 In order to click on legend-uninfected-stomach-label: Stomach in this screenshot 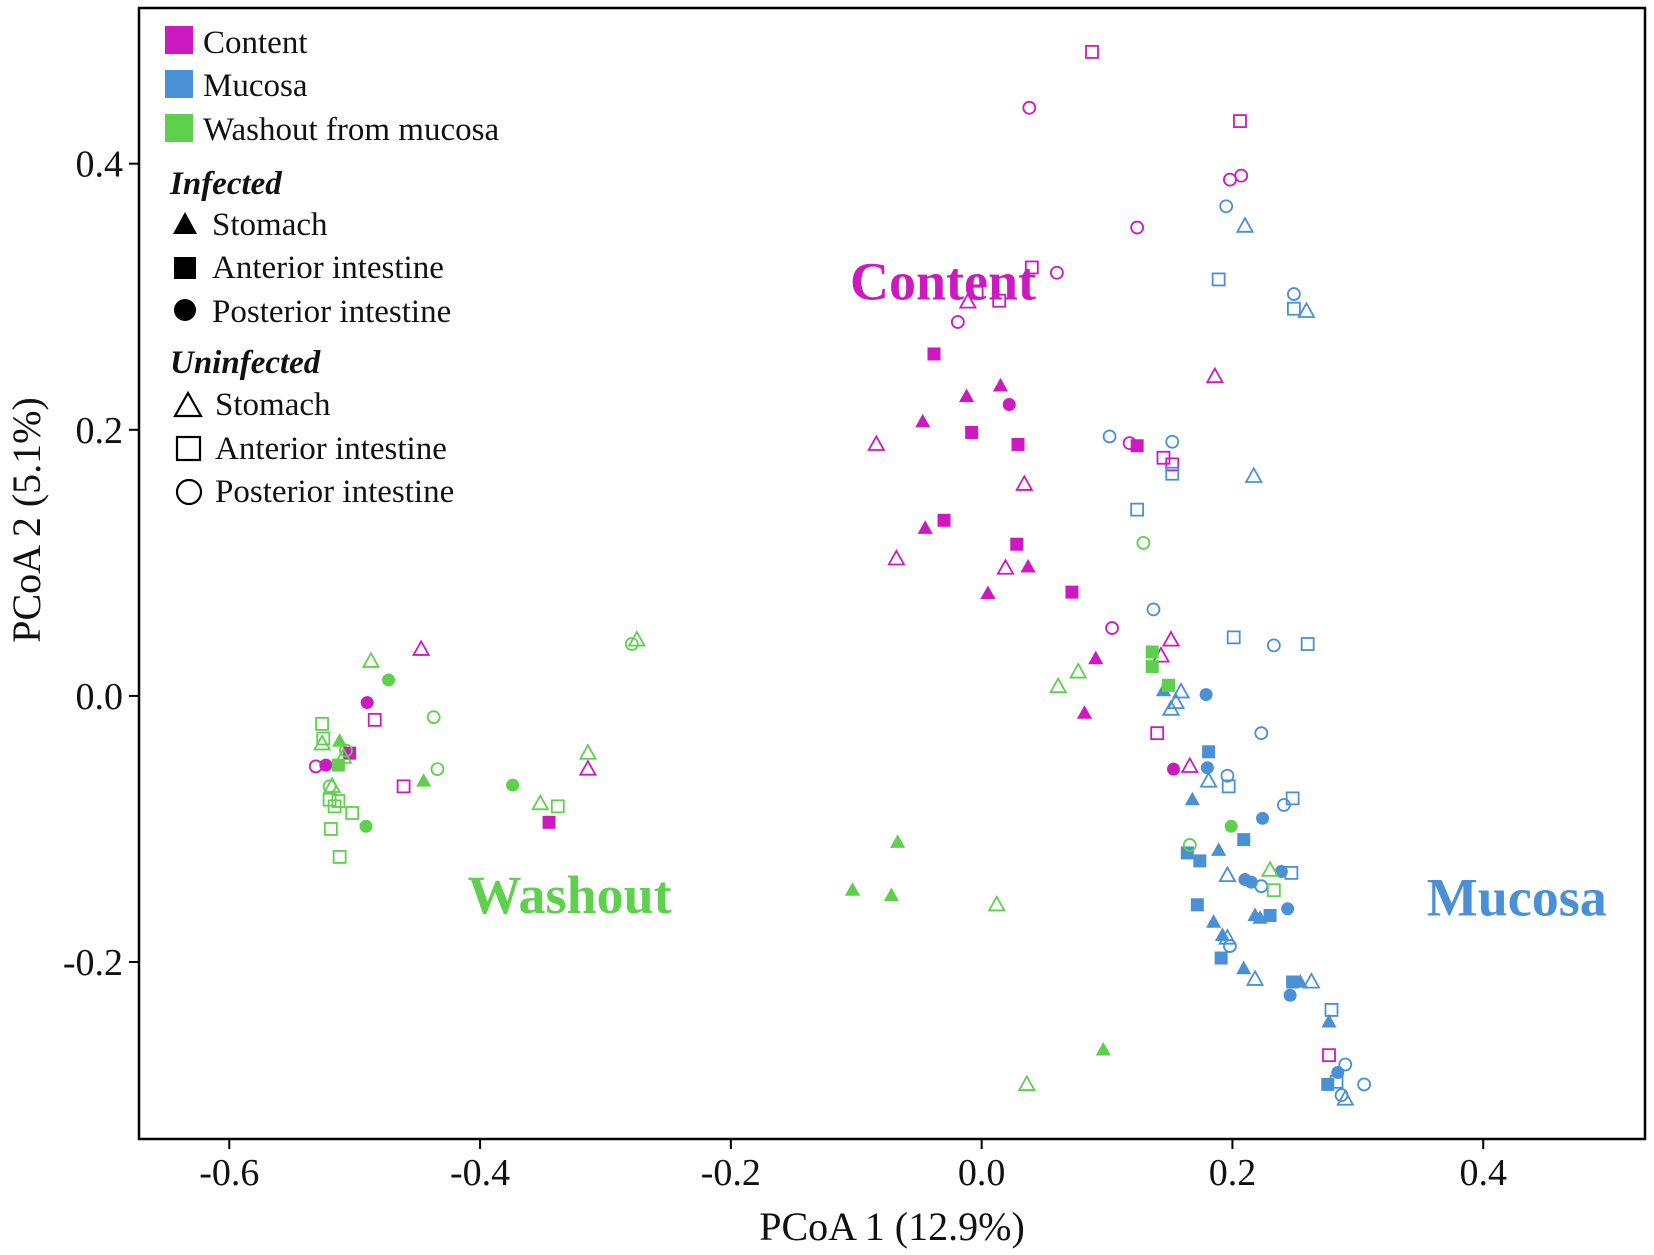, I will do `click(273, 405)`.